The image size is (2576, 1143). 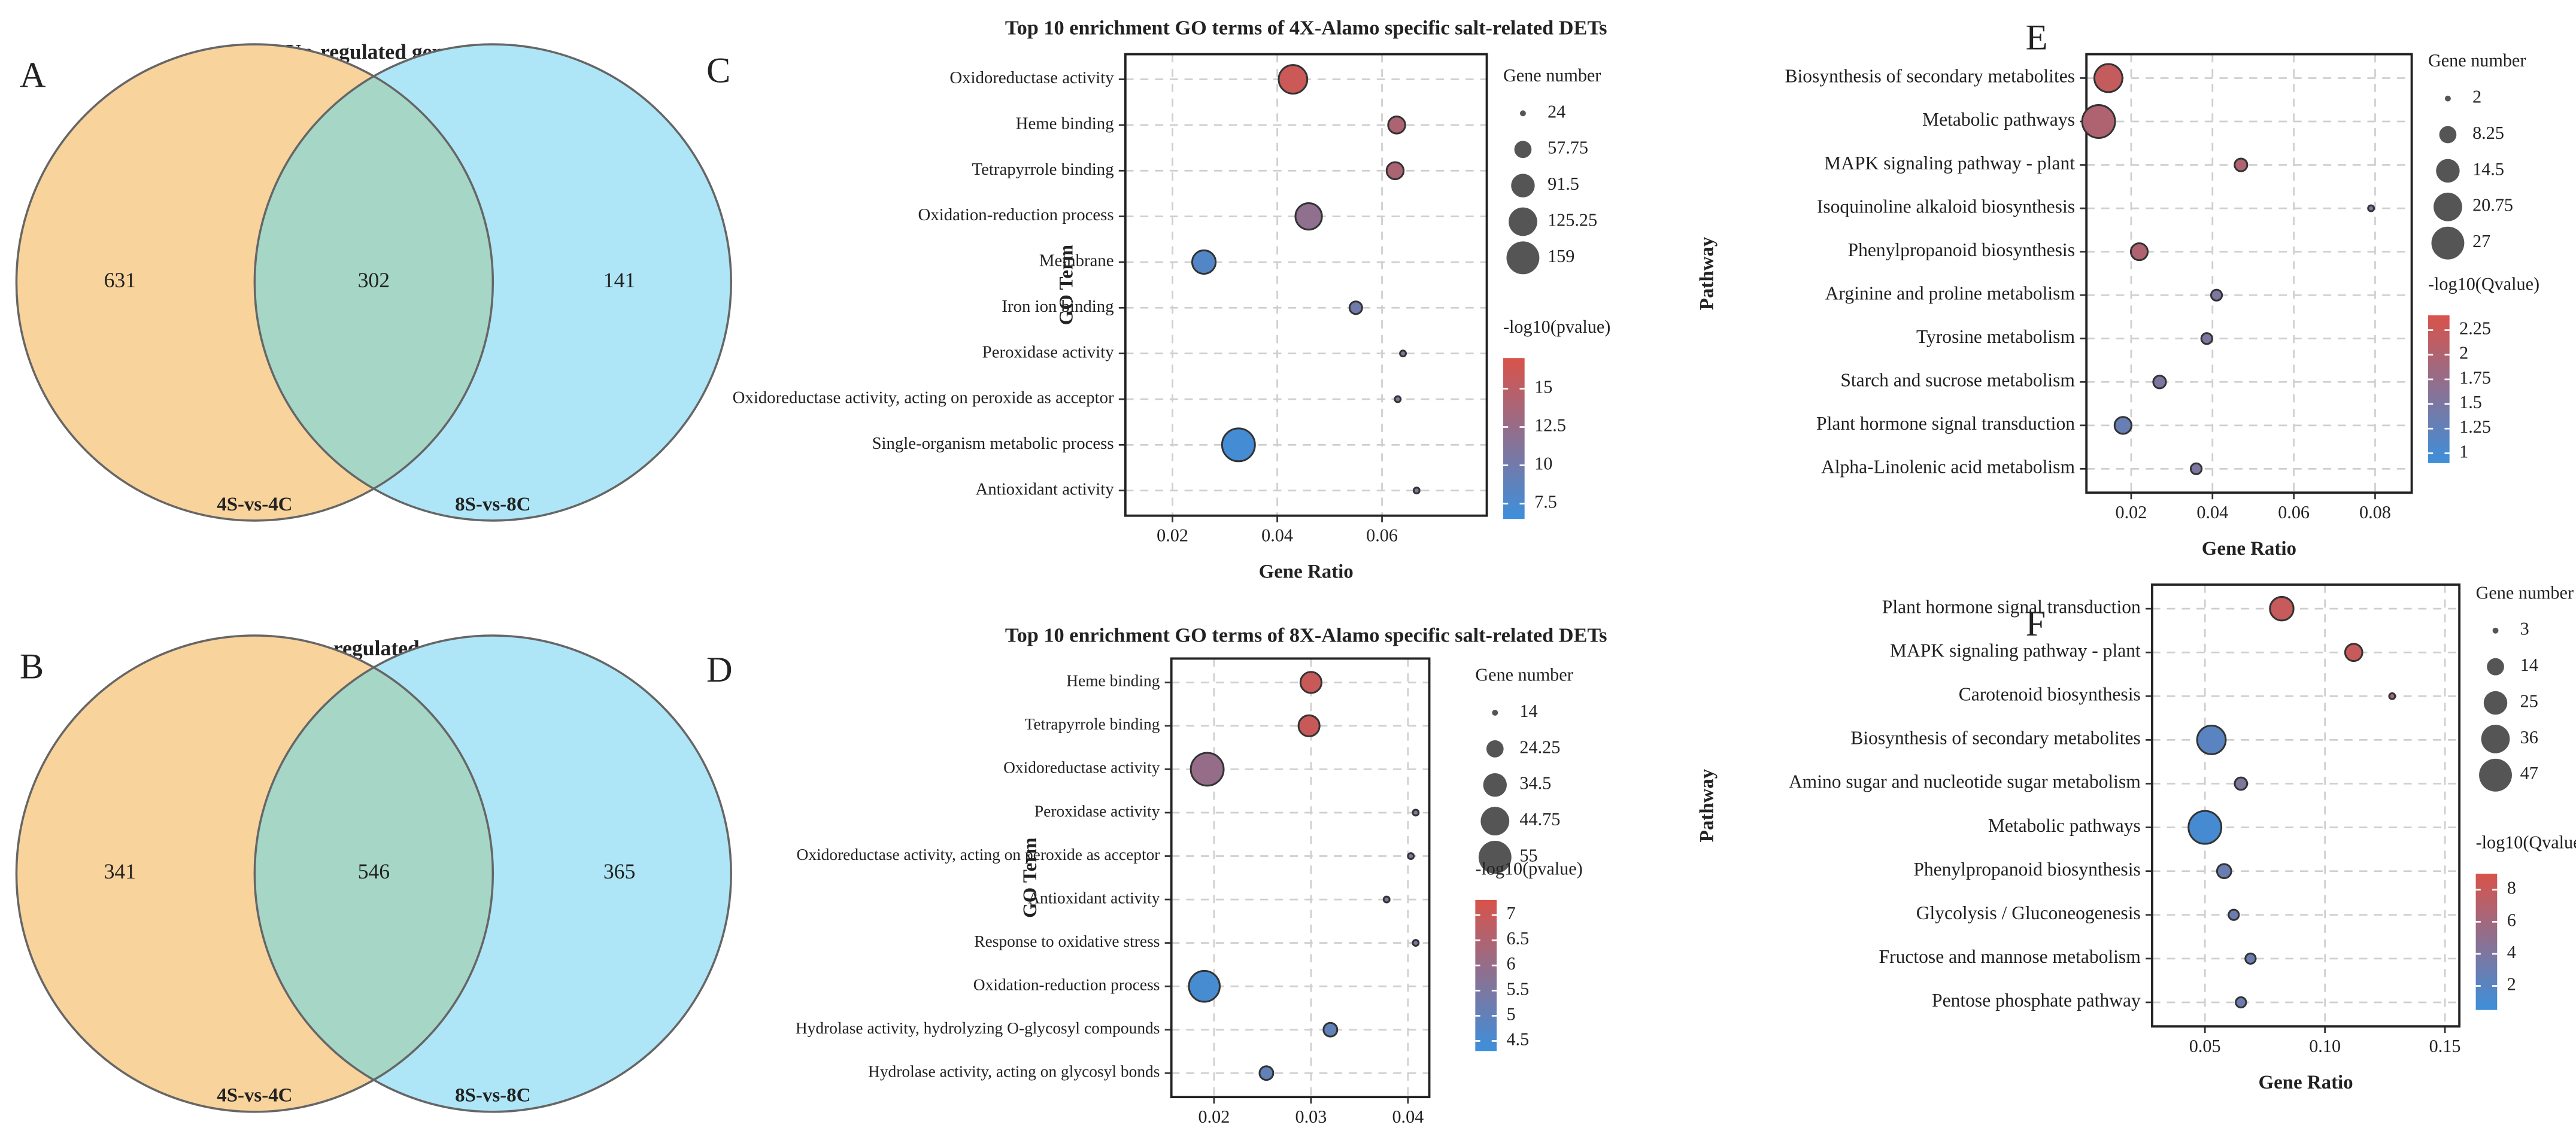 What do you see at coordinates (2294, 512) in the screenshot?
I see `x-tick-label: 0.06` at bounding box center [2294, 512].